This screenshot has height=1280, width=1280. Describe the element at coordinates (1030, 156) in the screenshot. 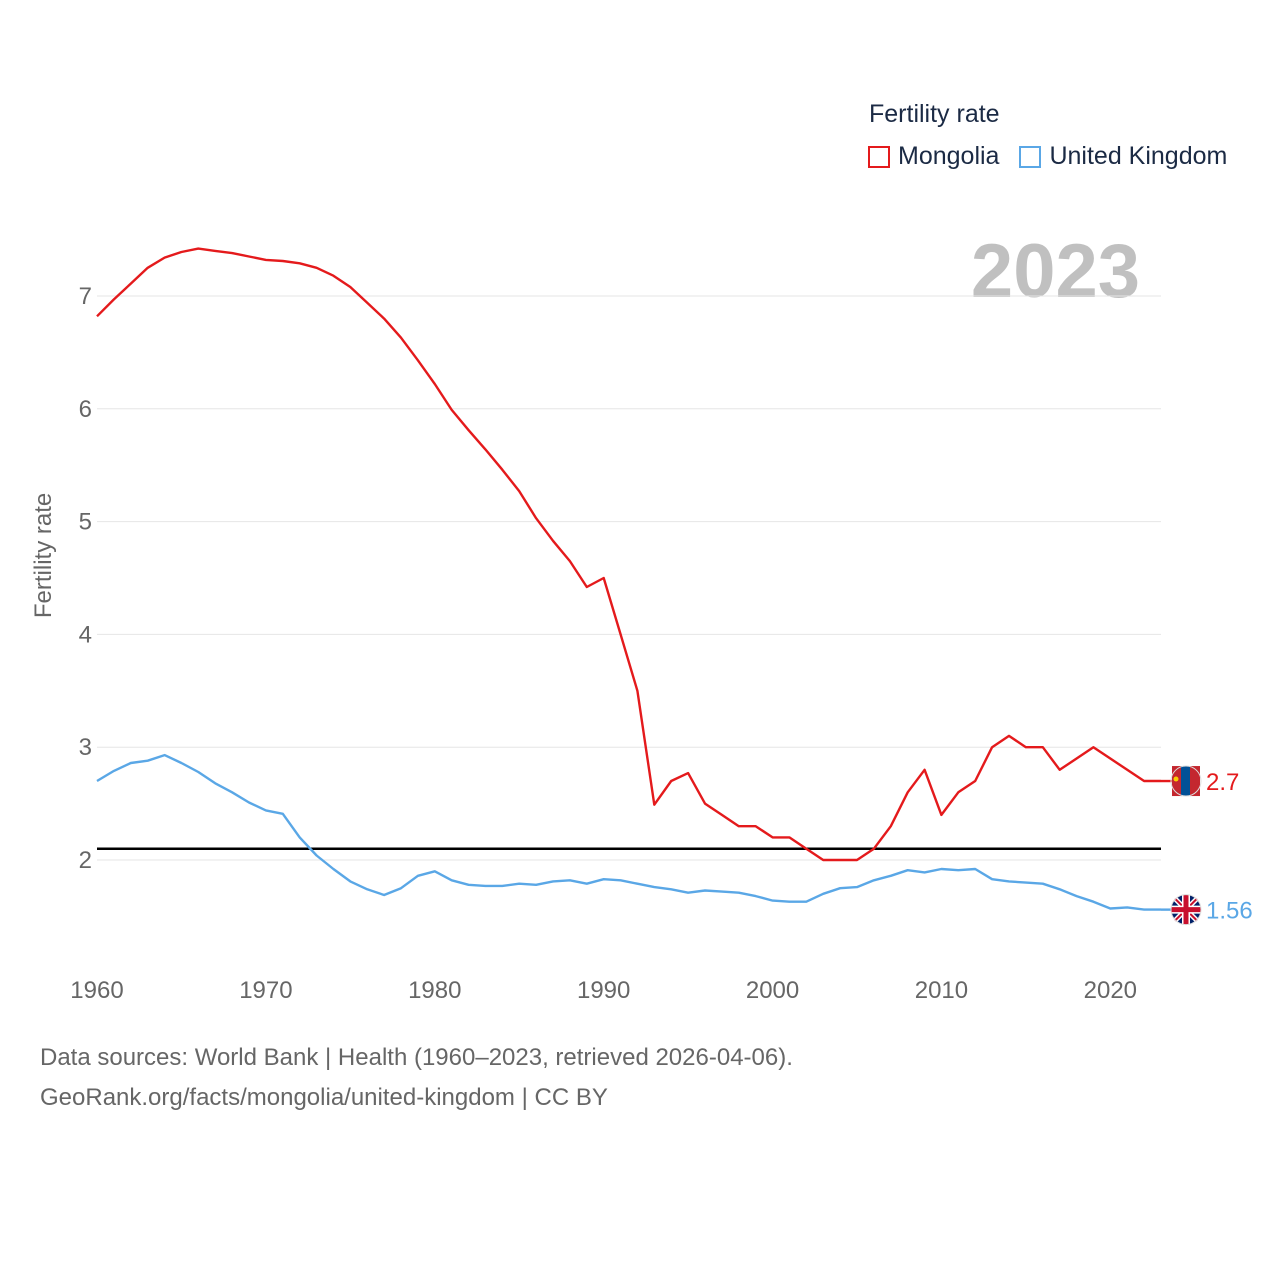

I see `legend-swatch-united-kingdom` at that location.